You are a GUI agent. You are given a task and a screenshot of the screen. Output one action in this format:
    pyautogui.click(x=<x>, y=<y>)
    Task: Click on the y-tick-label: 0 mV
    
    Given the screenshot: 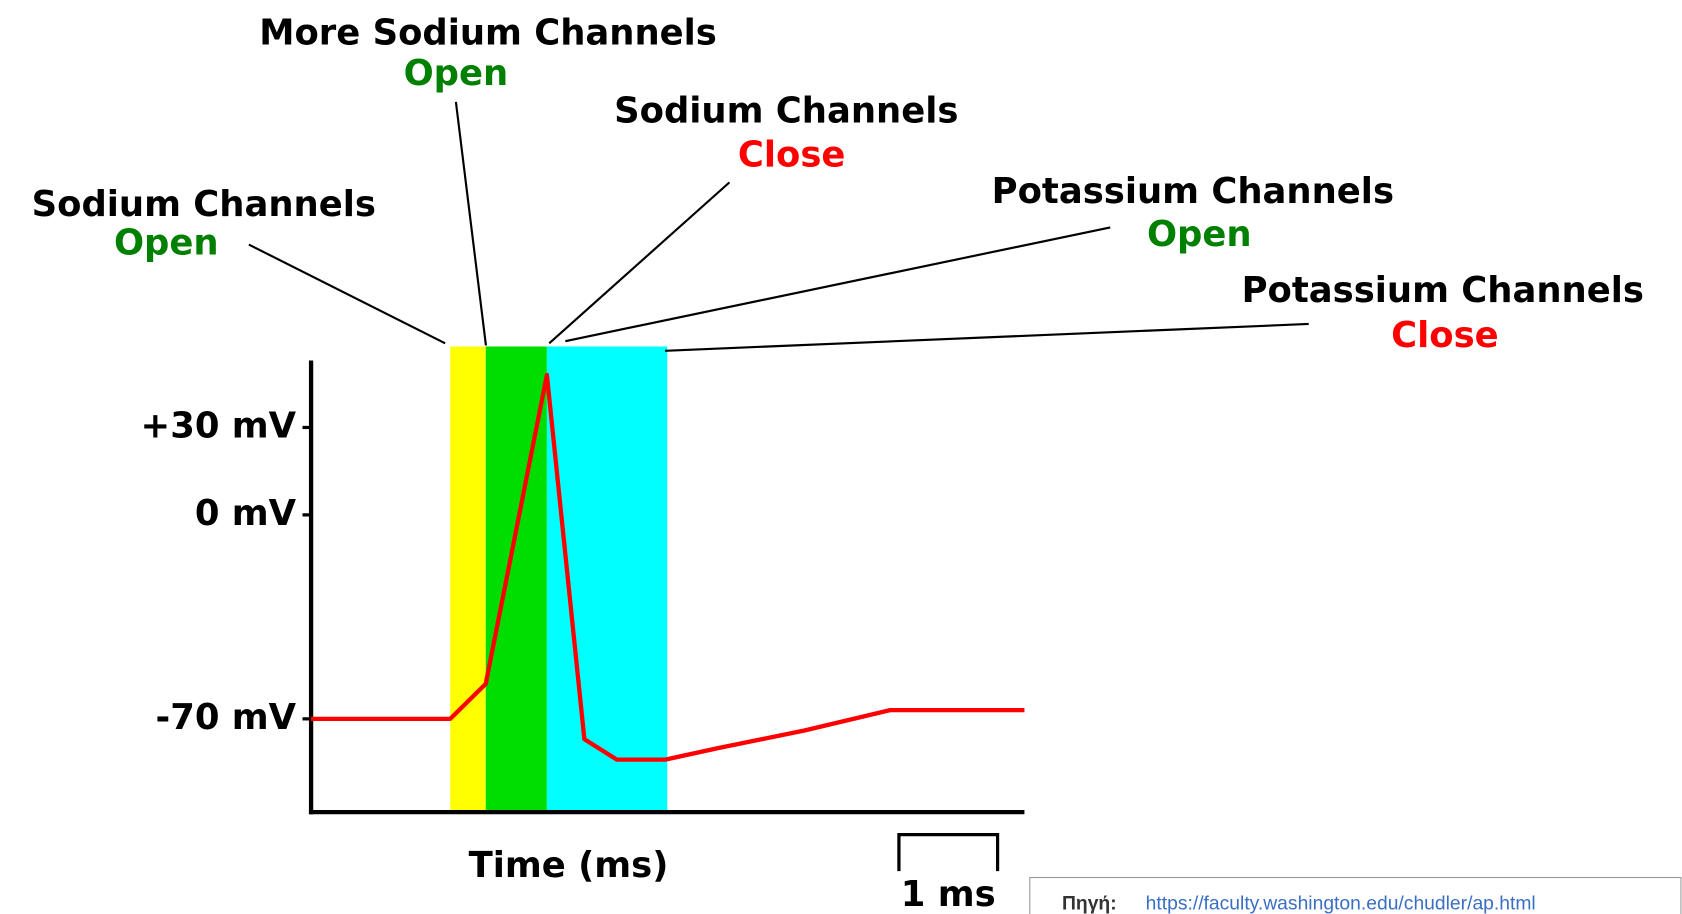 What is the action you would take?
    pyautogui.click(x=246, y=513)
    